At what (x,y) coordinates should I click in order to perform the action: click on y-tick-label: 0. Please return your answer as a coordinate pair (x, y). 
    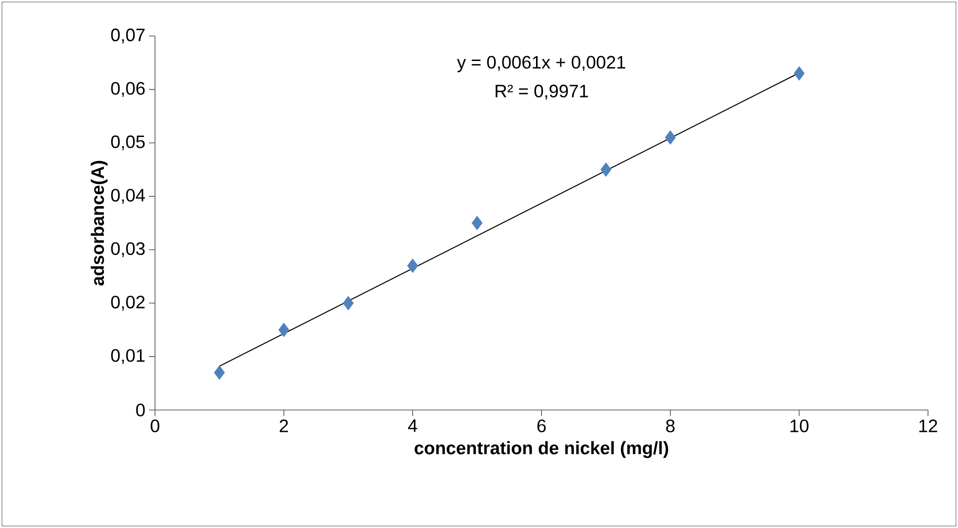
    Looking at the image, I should click on (140, 410).